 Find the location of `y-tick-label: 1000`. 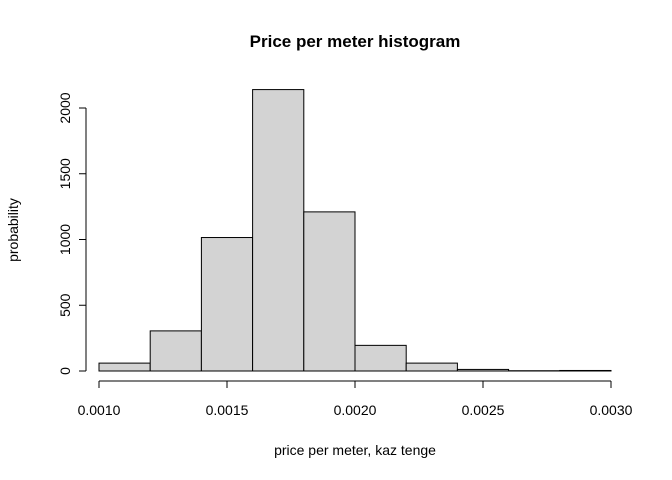

y-tick-label: 1000 is located at coordinates (65, 239).